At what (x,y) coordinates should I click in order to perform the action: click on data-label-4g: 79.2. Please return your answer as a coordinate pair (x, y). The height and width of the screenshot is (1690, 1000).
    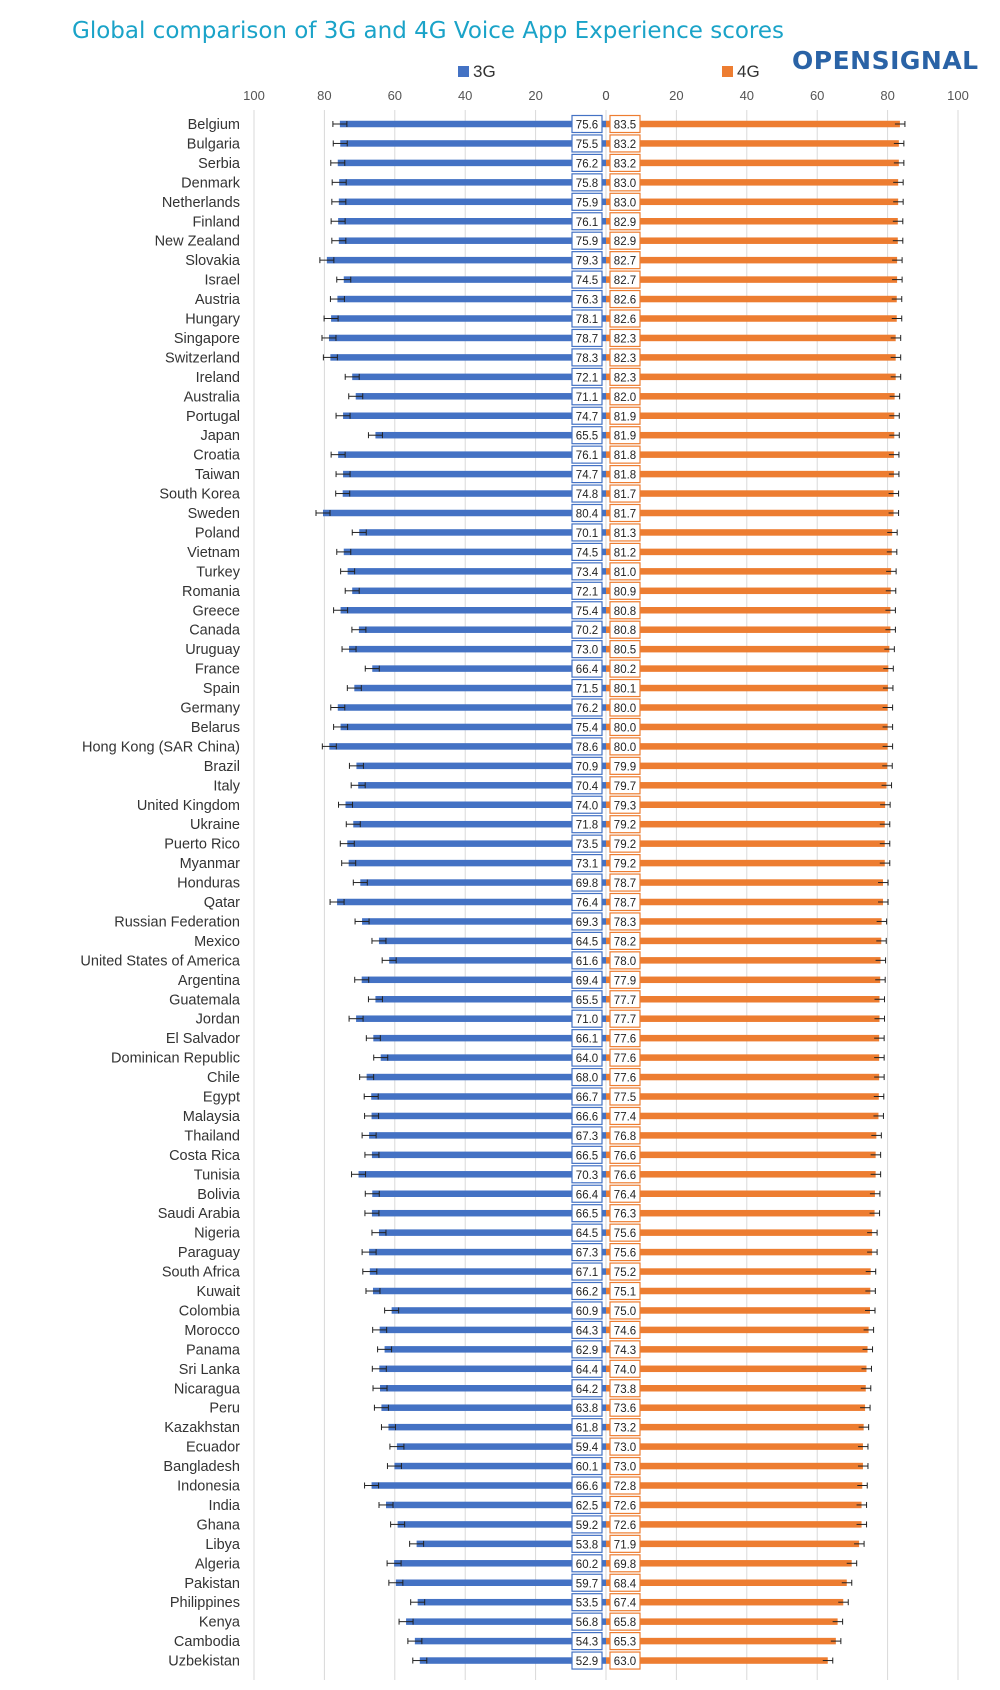
    Looking at the image, I should click on (625, 845).